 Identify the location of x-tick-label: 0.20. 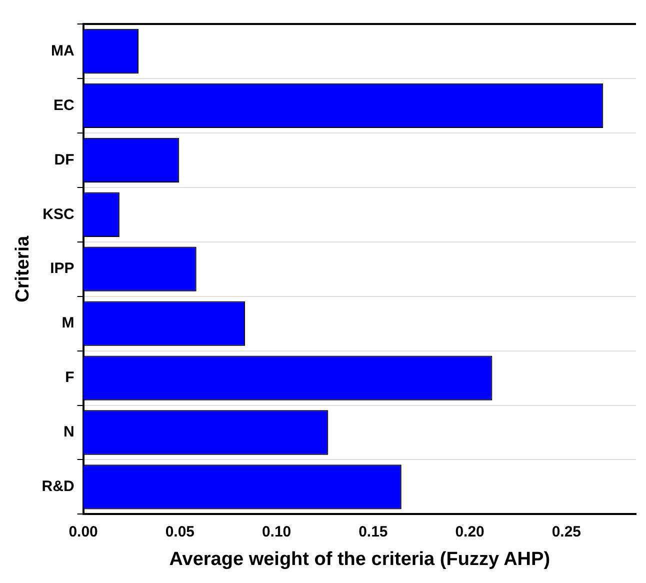
(469, 531).